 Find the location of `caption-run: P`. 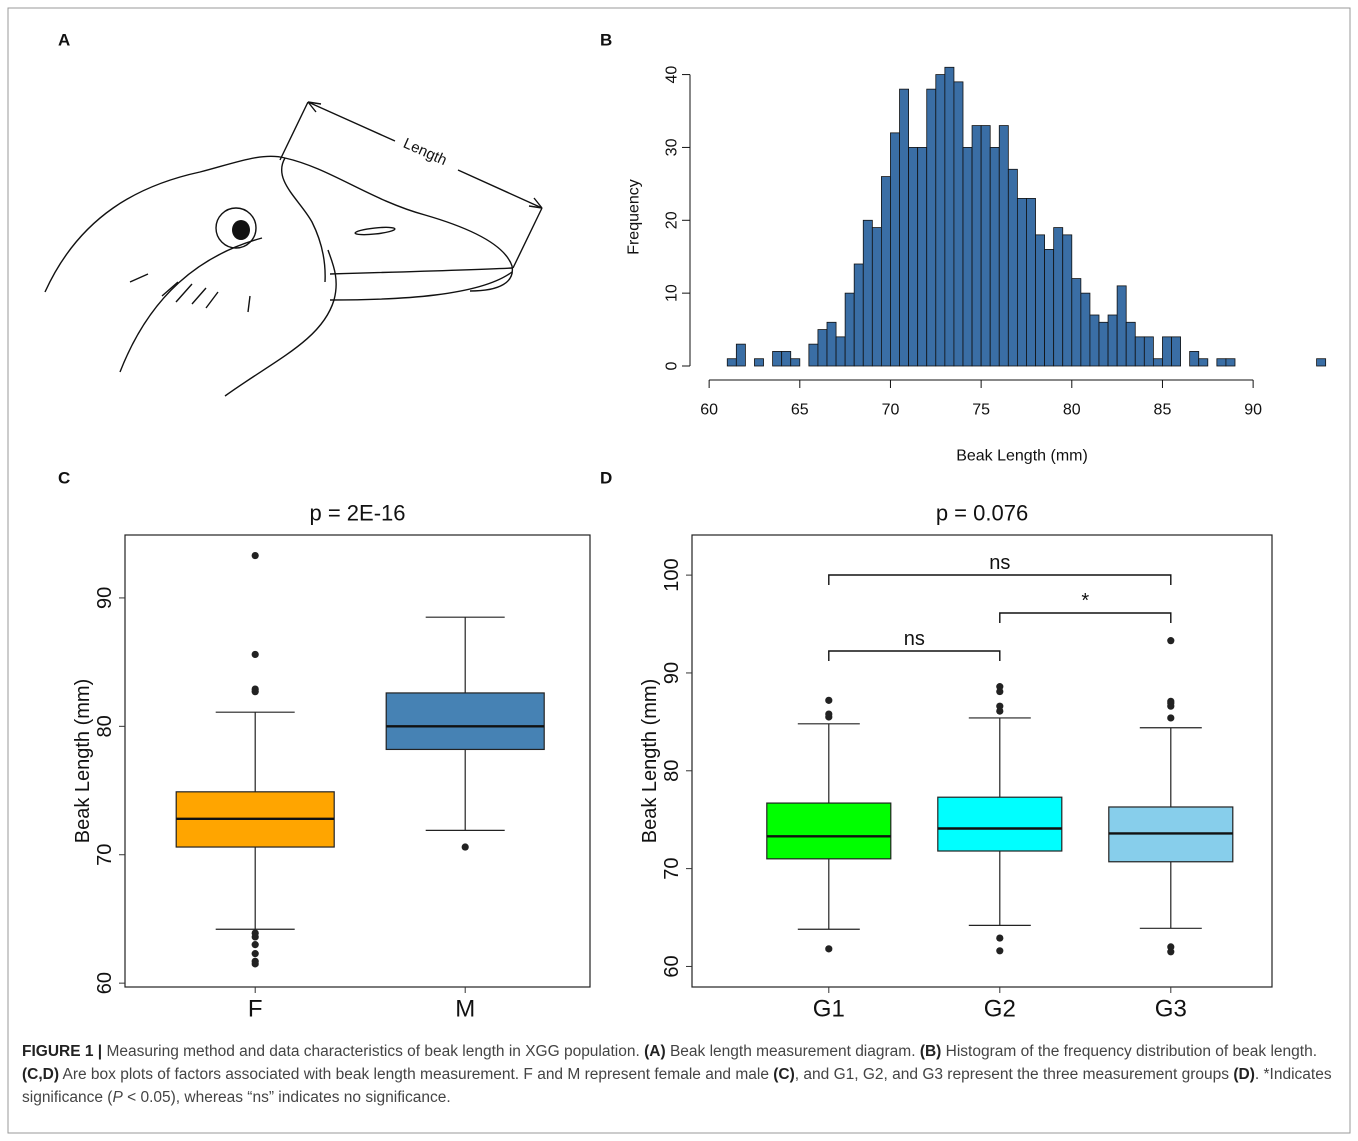

caption-run: P is located at coordinates (117, 1097).